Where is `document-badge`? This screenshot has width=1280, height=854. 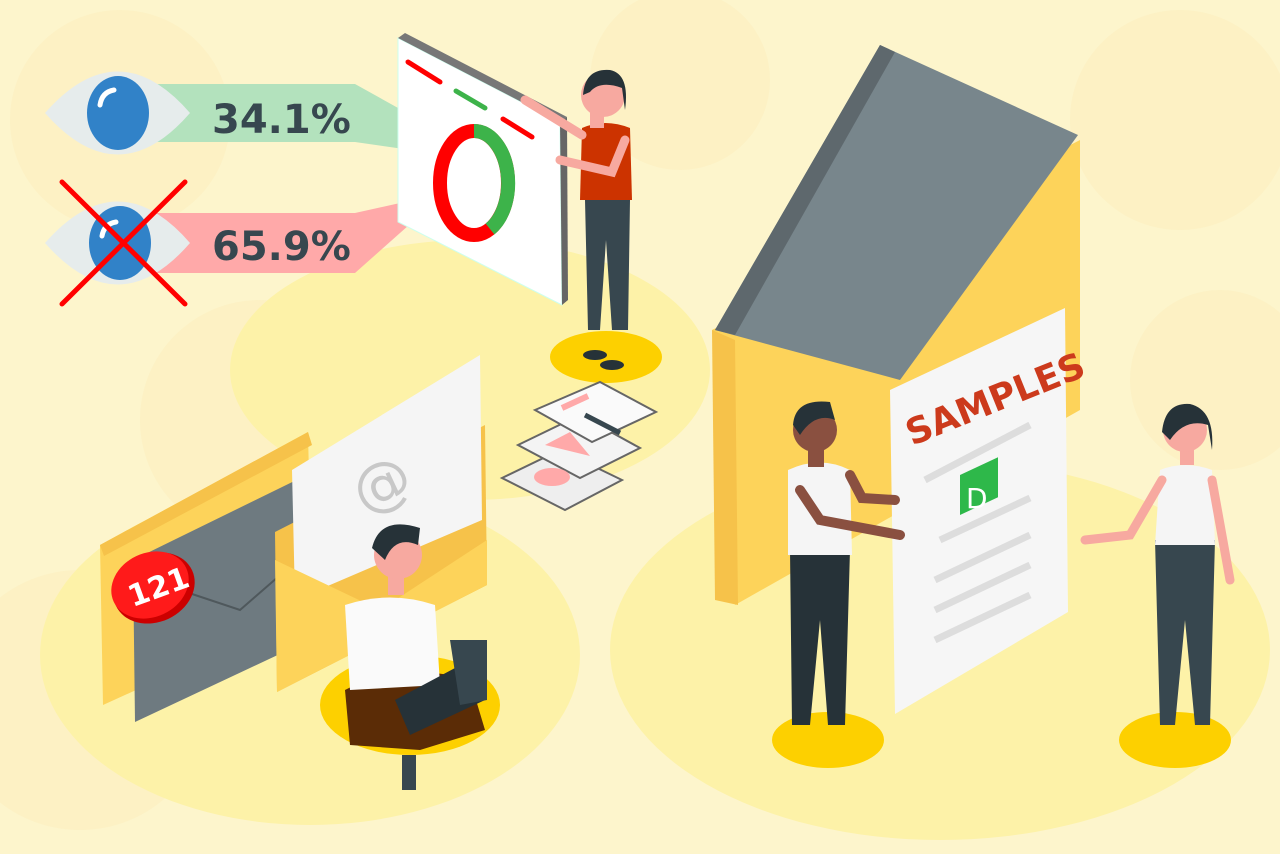 document-badge is located at coordinates (979, 486).